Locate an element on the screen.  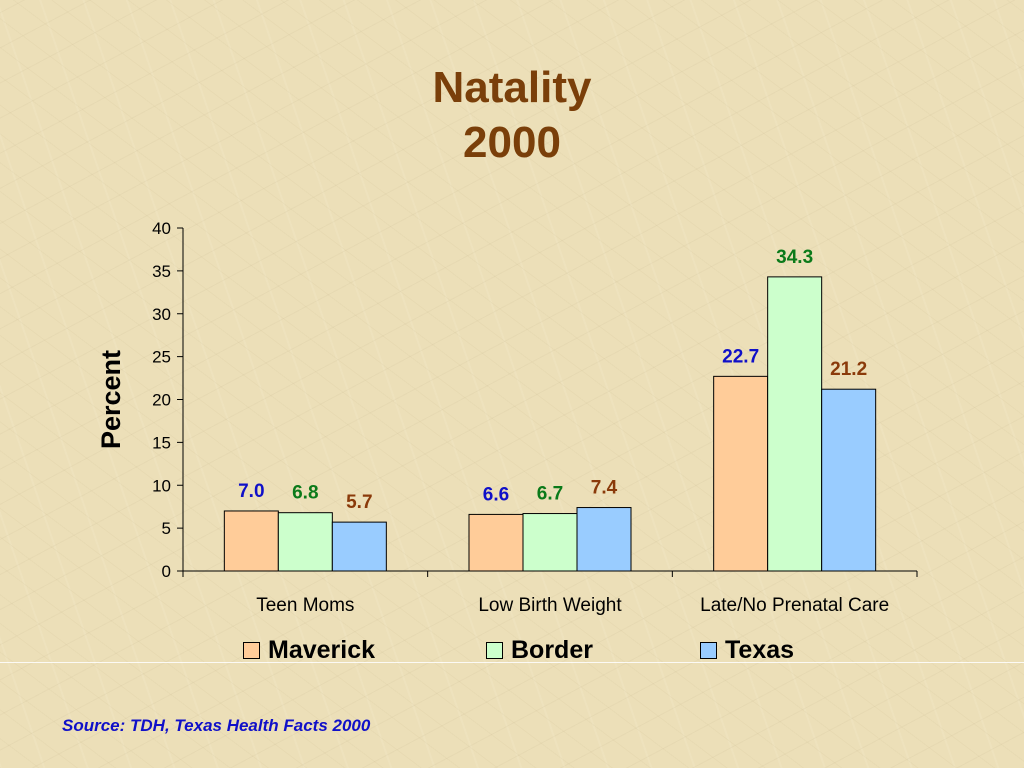
data-label: 21.2 is located at coordinates (848, 369).